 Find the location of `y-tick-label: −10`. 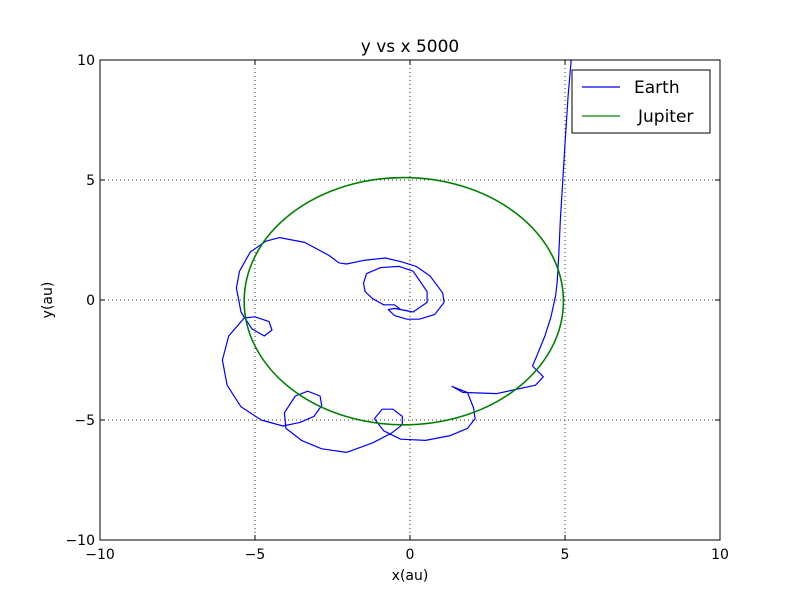

y-tick-label: −10 is located at coordinates (80, 541).